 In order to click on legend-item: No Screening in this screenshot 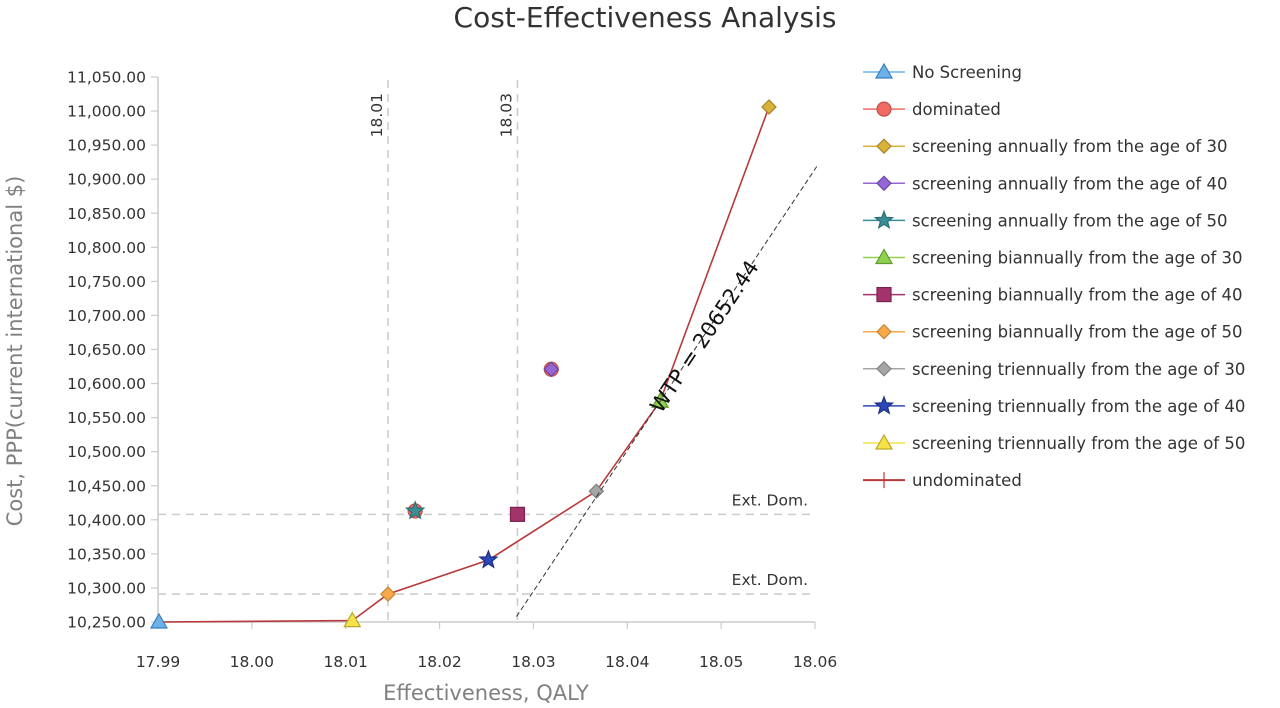, I will do `click(942, 72)`.